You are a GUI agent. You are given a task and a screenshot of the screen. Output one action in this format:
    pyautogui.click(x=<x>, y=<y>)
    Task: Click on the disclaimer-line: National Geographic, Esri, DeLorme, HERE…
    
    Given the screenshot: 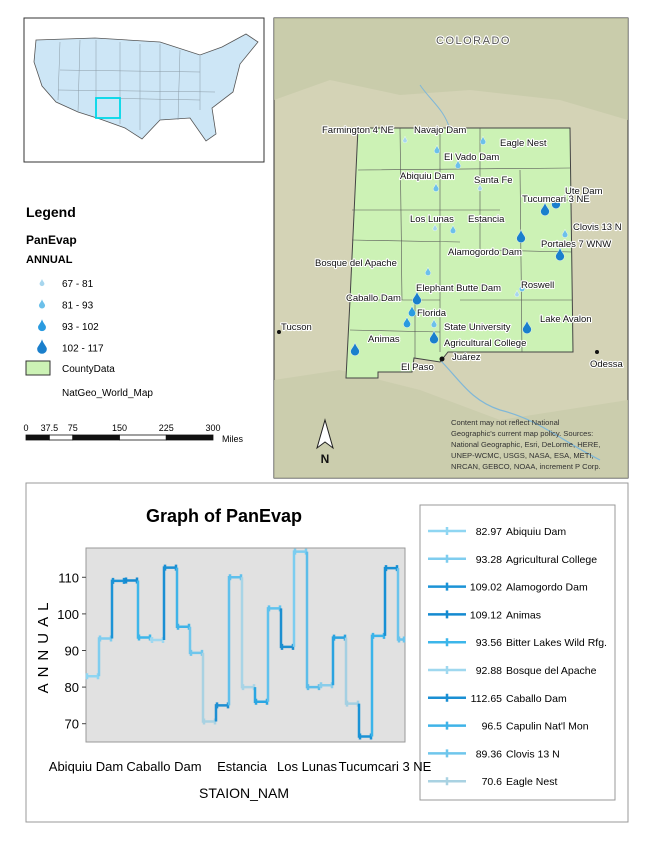 What is the action you would take?
    pyautogui.click(x=525, y=444)
    